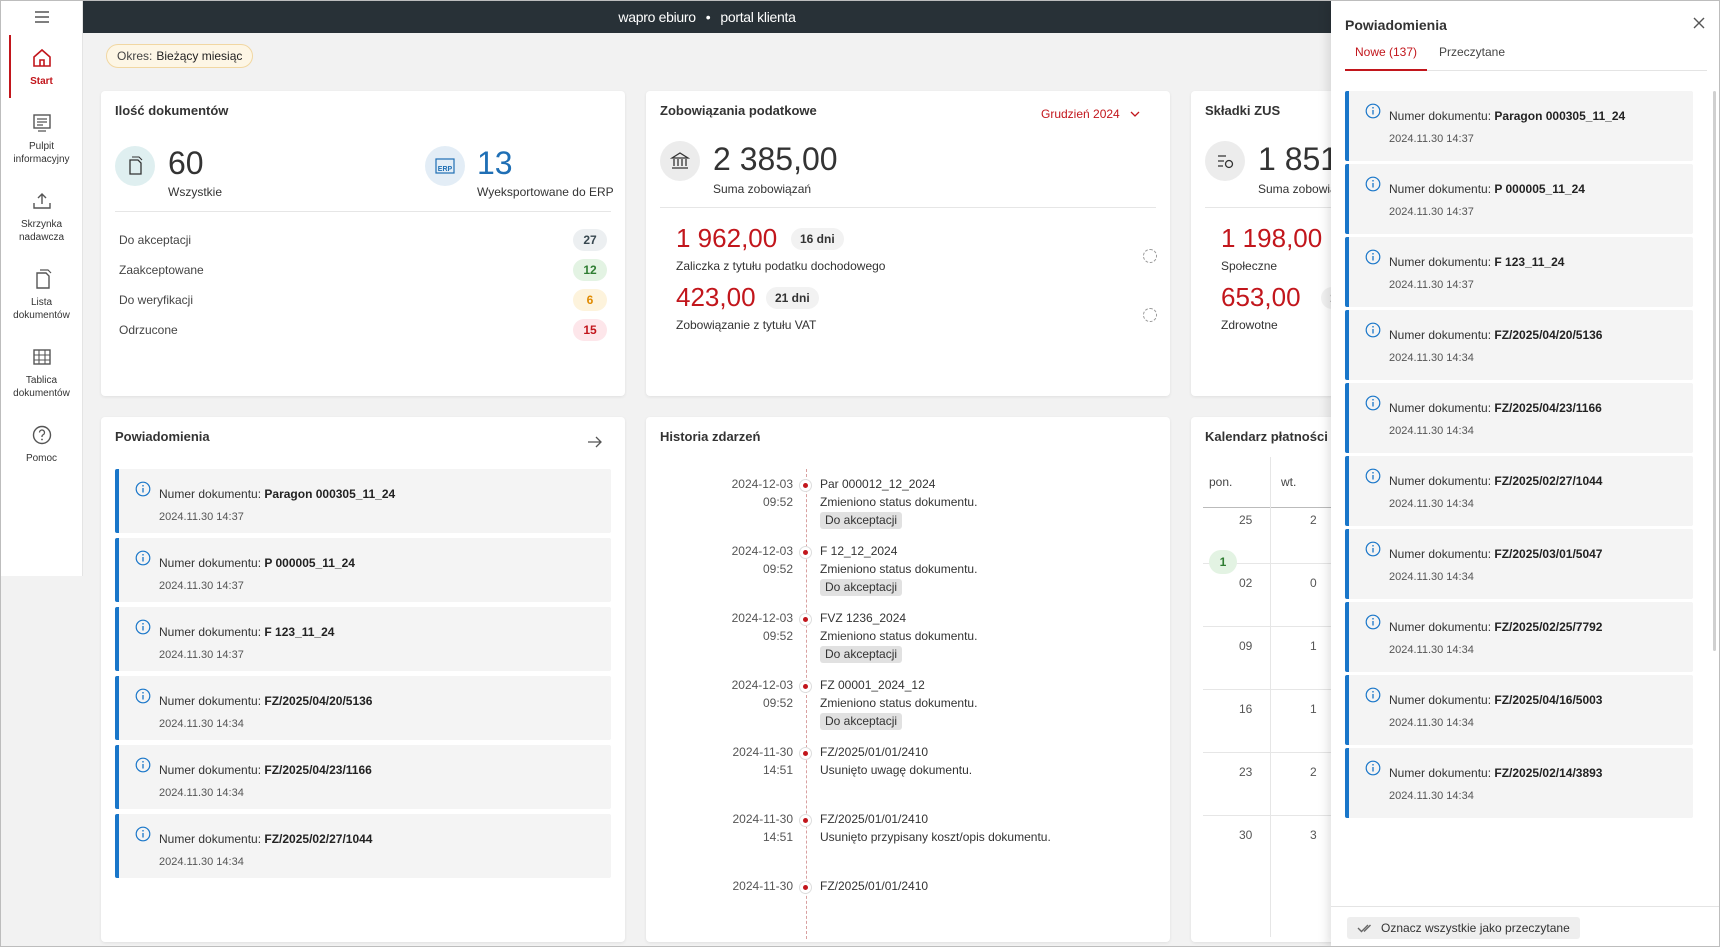  I want to click on zus-total-label: Suma zobowia, so click(1297, 189).